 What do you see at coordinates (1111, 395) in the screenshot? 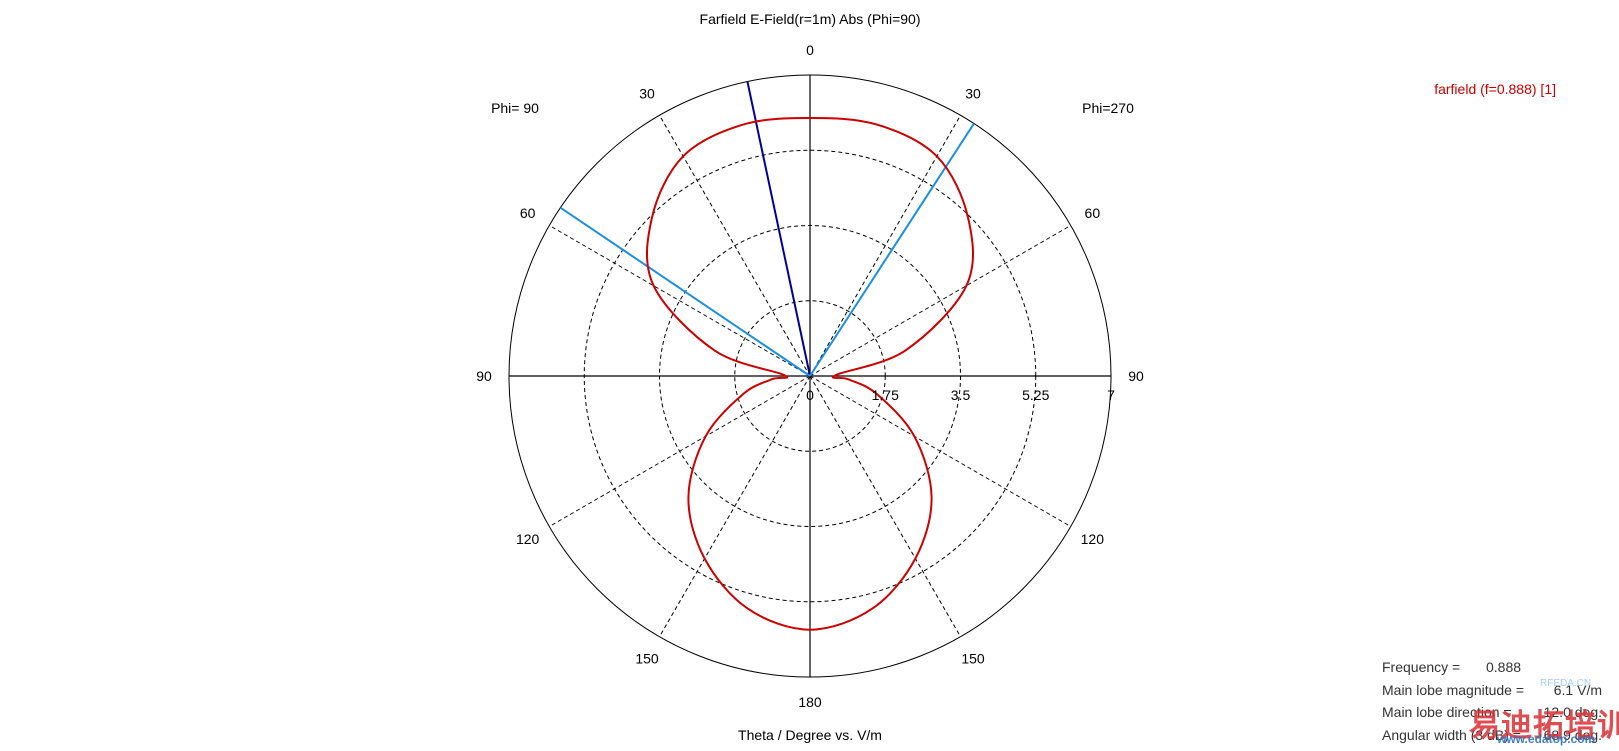
I see `radial-tick-label: 7` at bounding box center [1111, 395].